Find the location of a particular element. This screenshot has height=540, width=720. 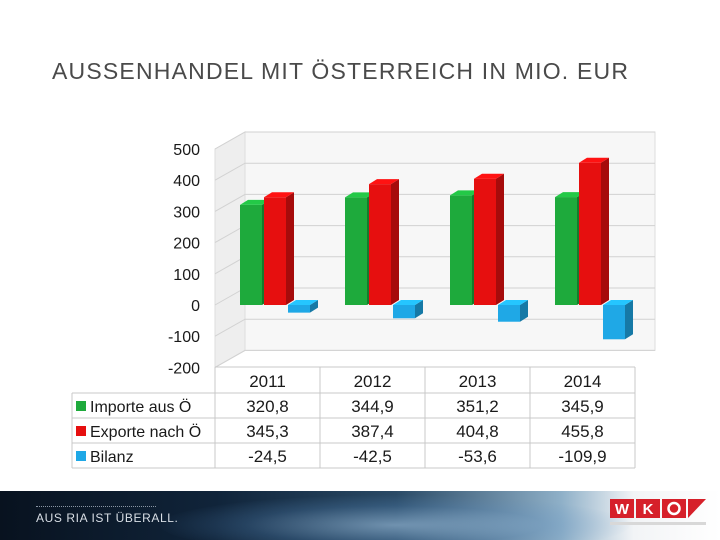

y-tick-label: -100 is located at coordinates (184, 337).